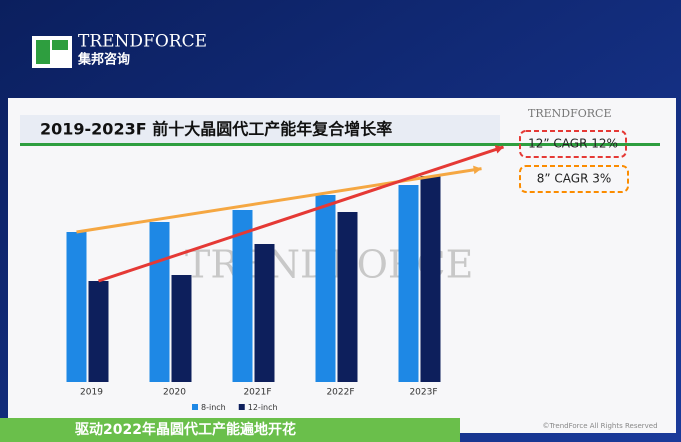 Image resolution: width=681 pixels, height=442 pixels. I want to click on brand-cn: 集邦咨询, so click(103, 60).